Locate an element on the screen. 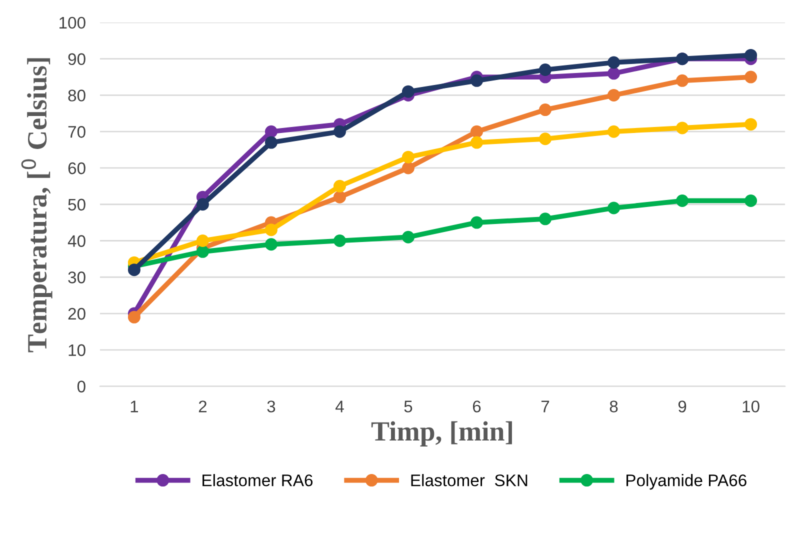 Image resolution: width=806 pixels, height=535 pixels. y-tick-label: 50 is located at coordinates (77, 204).